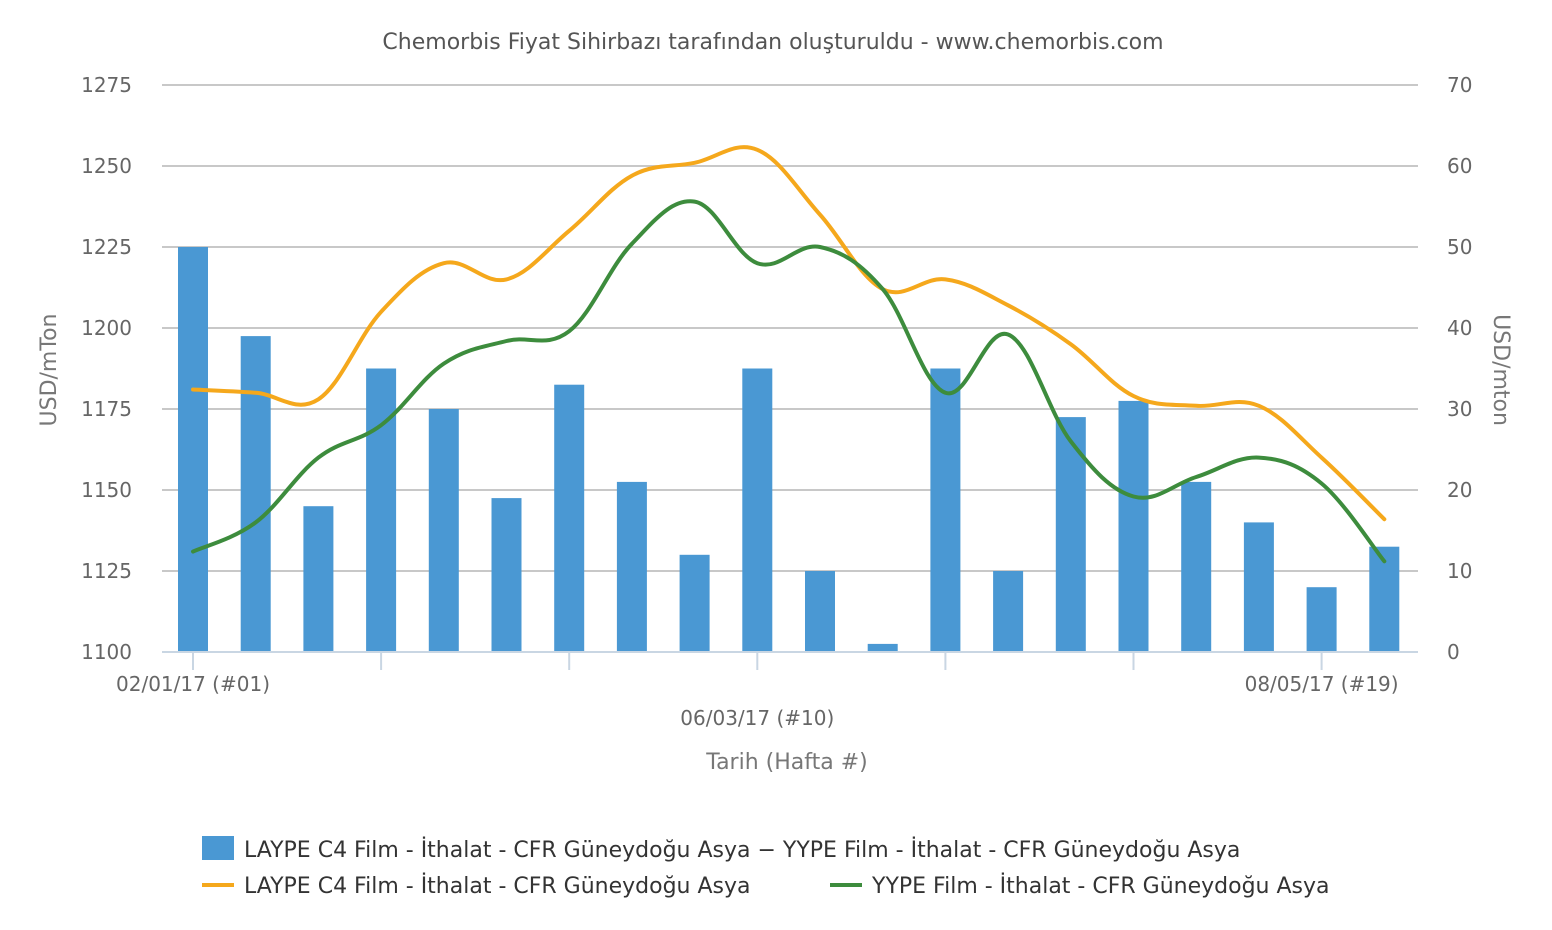  What do you see at coordinates (790, 660) in the screenshot?
I see `axes` at bounding box center [790, 660].